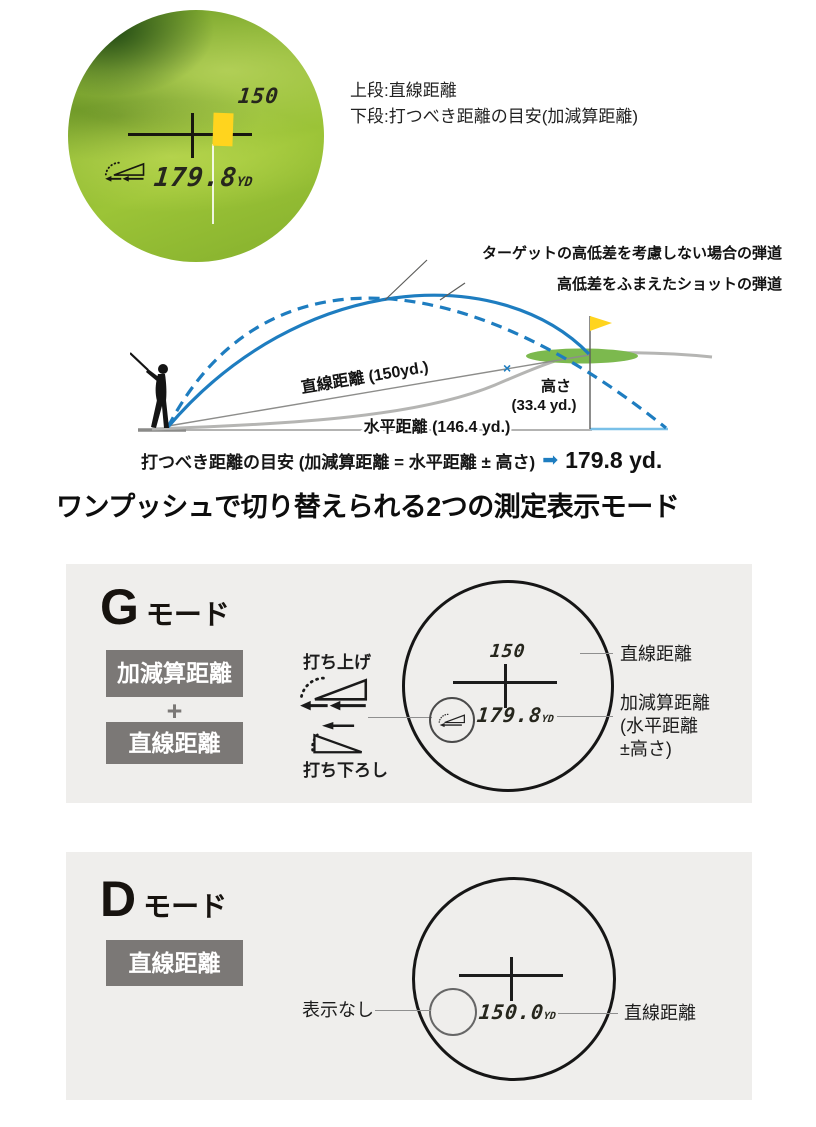 This screenshot has height=1127, width=816. Describe the element at coordinates (195, 178) in the screenshot. I see `photo-distance-bottom-value: 179.8` at that location.